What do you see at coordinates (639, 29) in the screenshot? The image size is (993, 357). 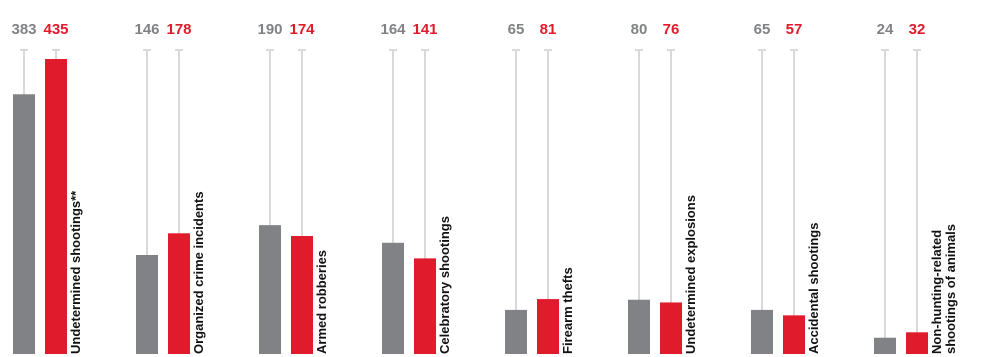 I see `value-label: 80` at bounding box center [639, 29].